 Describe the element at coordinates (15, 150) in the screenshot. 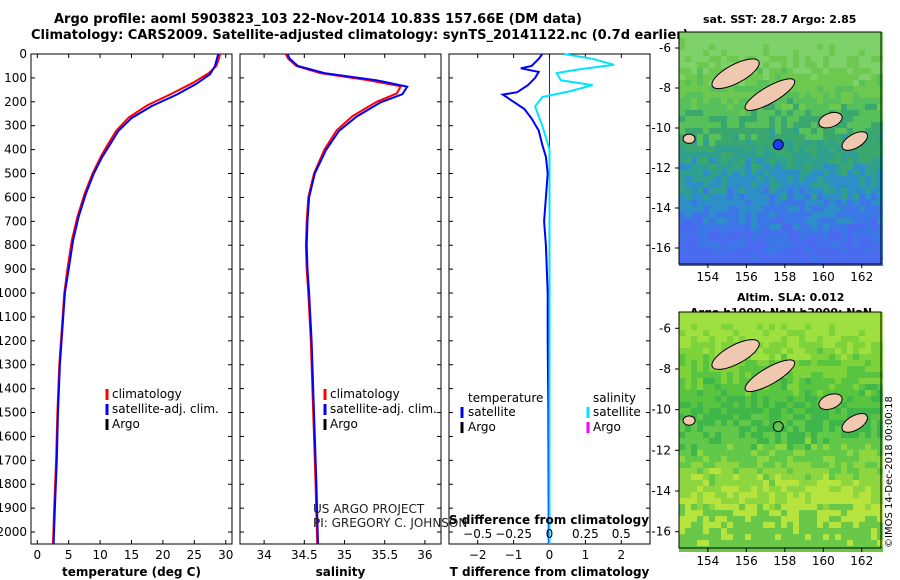

I see `y-tick-label: 400` at that location.